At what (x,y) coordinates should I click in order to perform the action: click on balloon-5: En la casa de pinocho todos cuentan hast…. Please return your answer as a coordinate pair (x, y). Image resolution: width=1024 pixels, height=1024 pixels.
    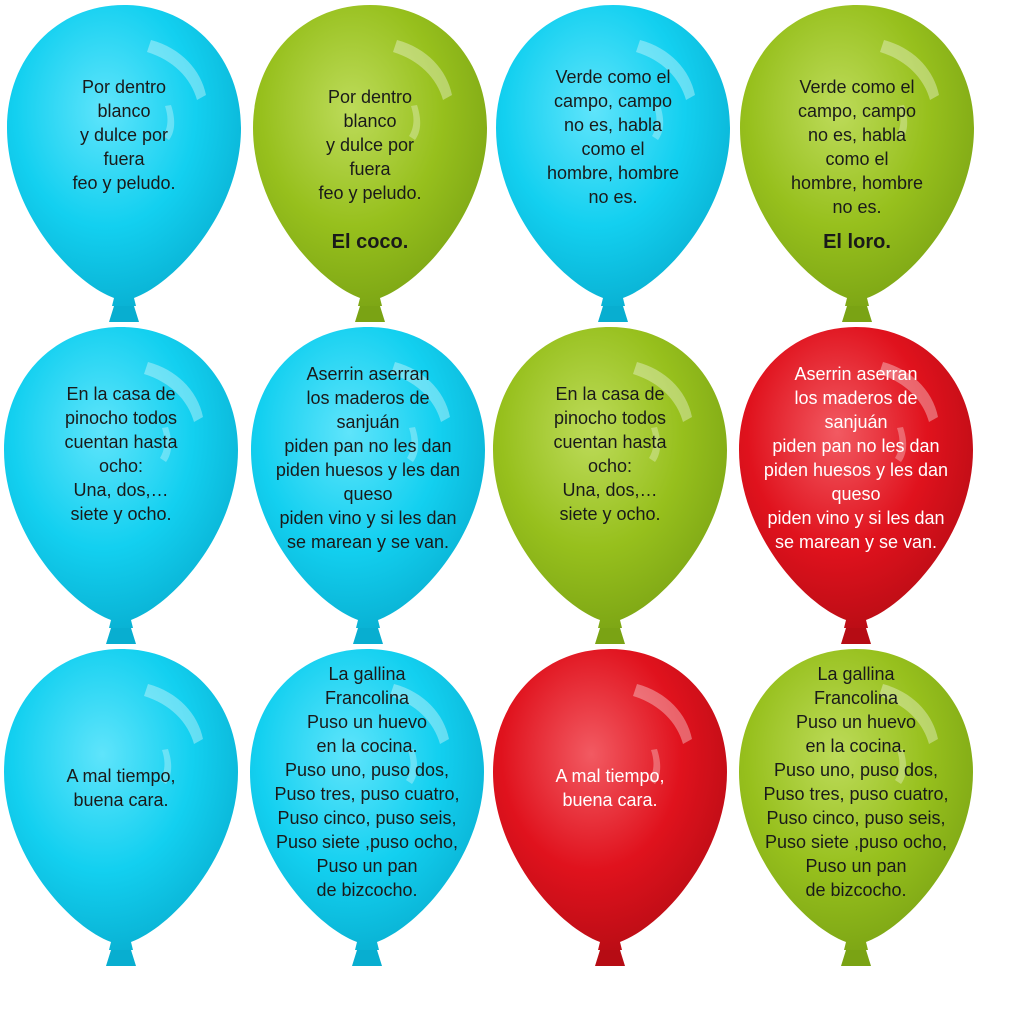
    Looking at the image, I should click on (122, 487).